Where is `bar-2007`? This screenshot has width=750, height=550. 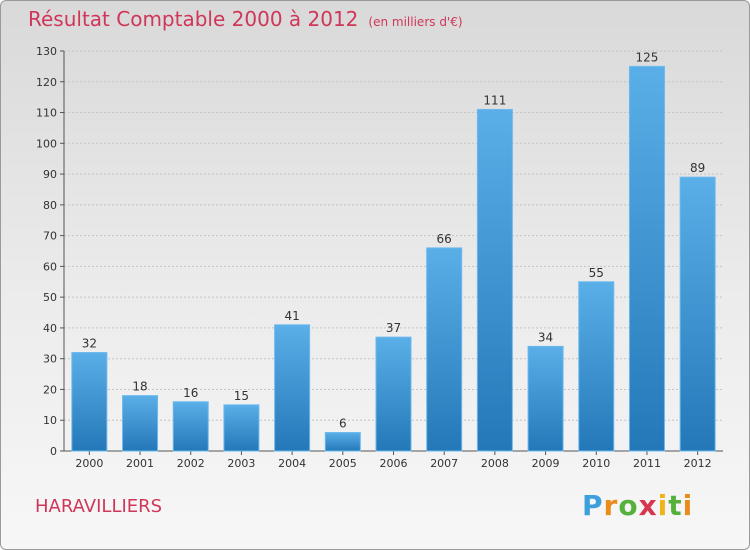 bar-2007 is located at coordinates (444, 349).